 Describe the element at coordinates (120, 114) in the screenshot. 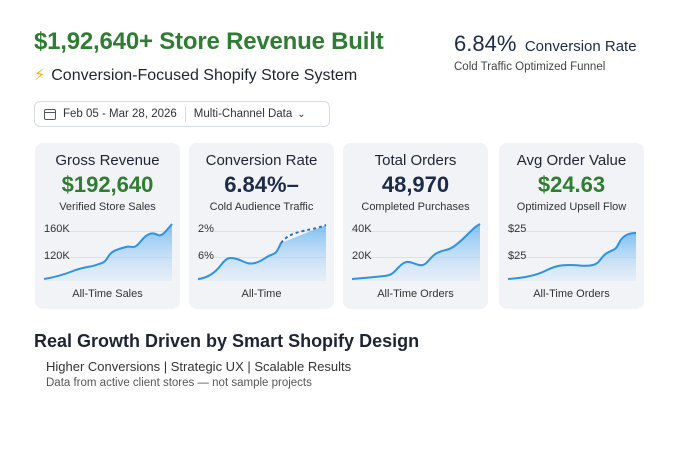

I see `date-range: Feb 05 - Mar 28, 2026` at that location.